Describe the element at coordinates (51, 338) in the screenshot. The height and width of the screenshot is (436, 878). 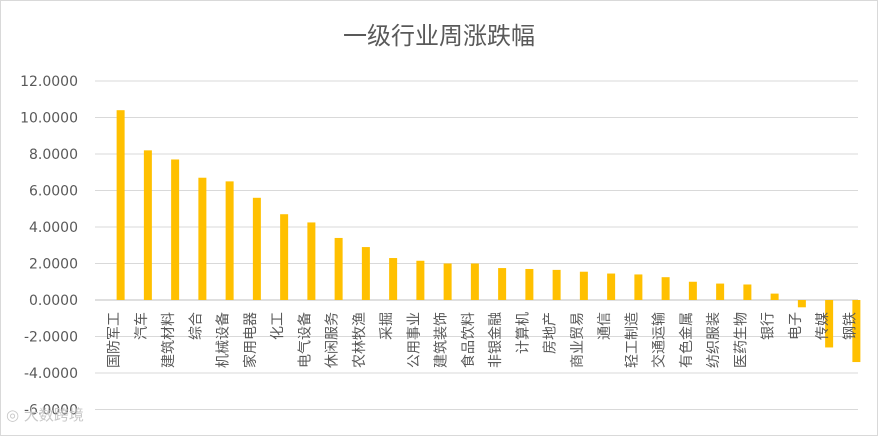
I see `y-tick-label: -2.0000` at that location.